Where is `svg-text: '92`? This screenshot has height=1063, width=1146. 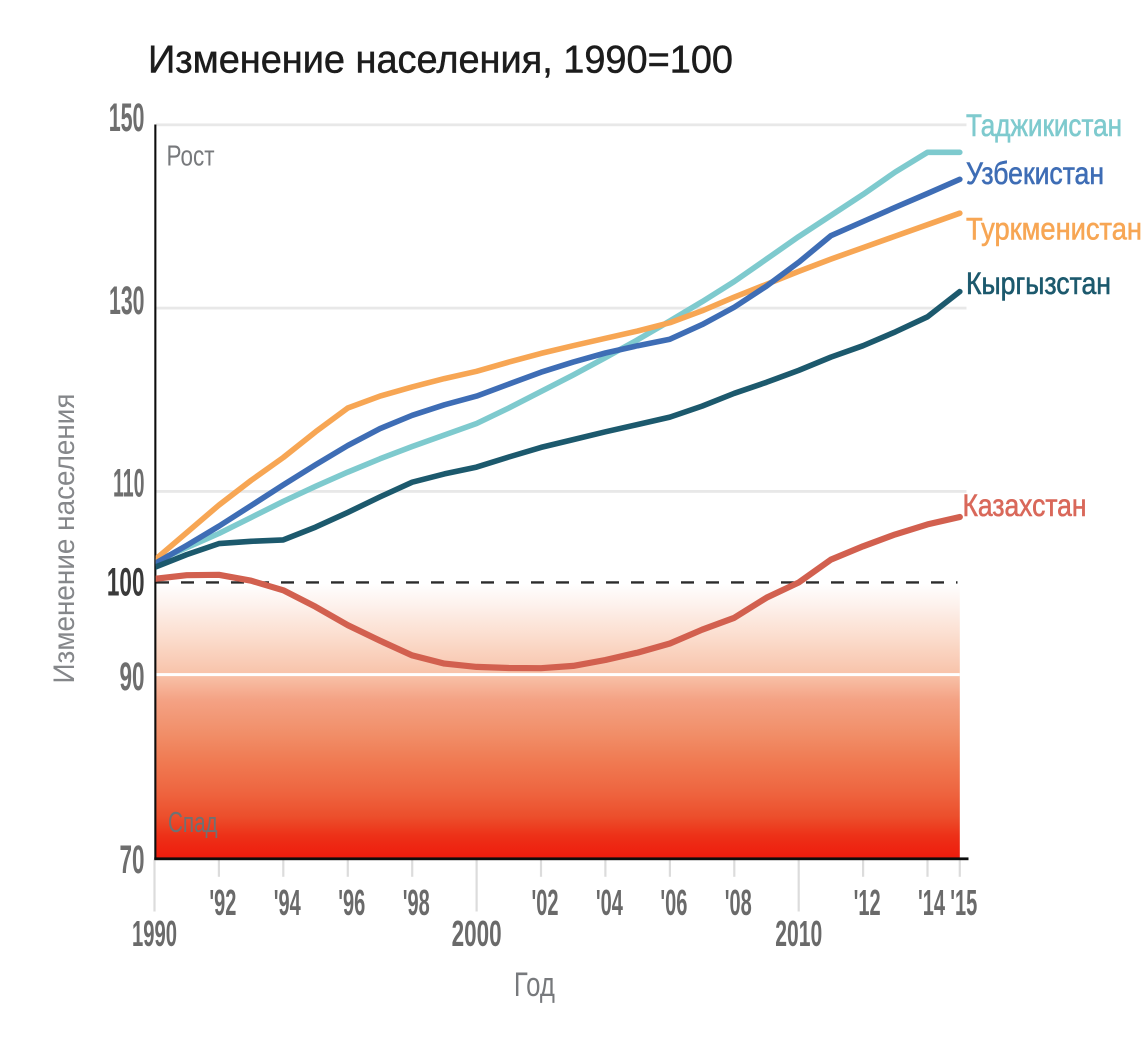 svg-text: '92 is located at coordinates (222, 902).